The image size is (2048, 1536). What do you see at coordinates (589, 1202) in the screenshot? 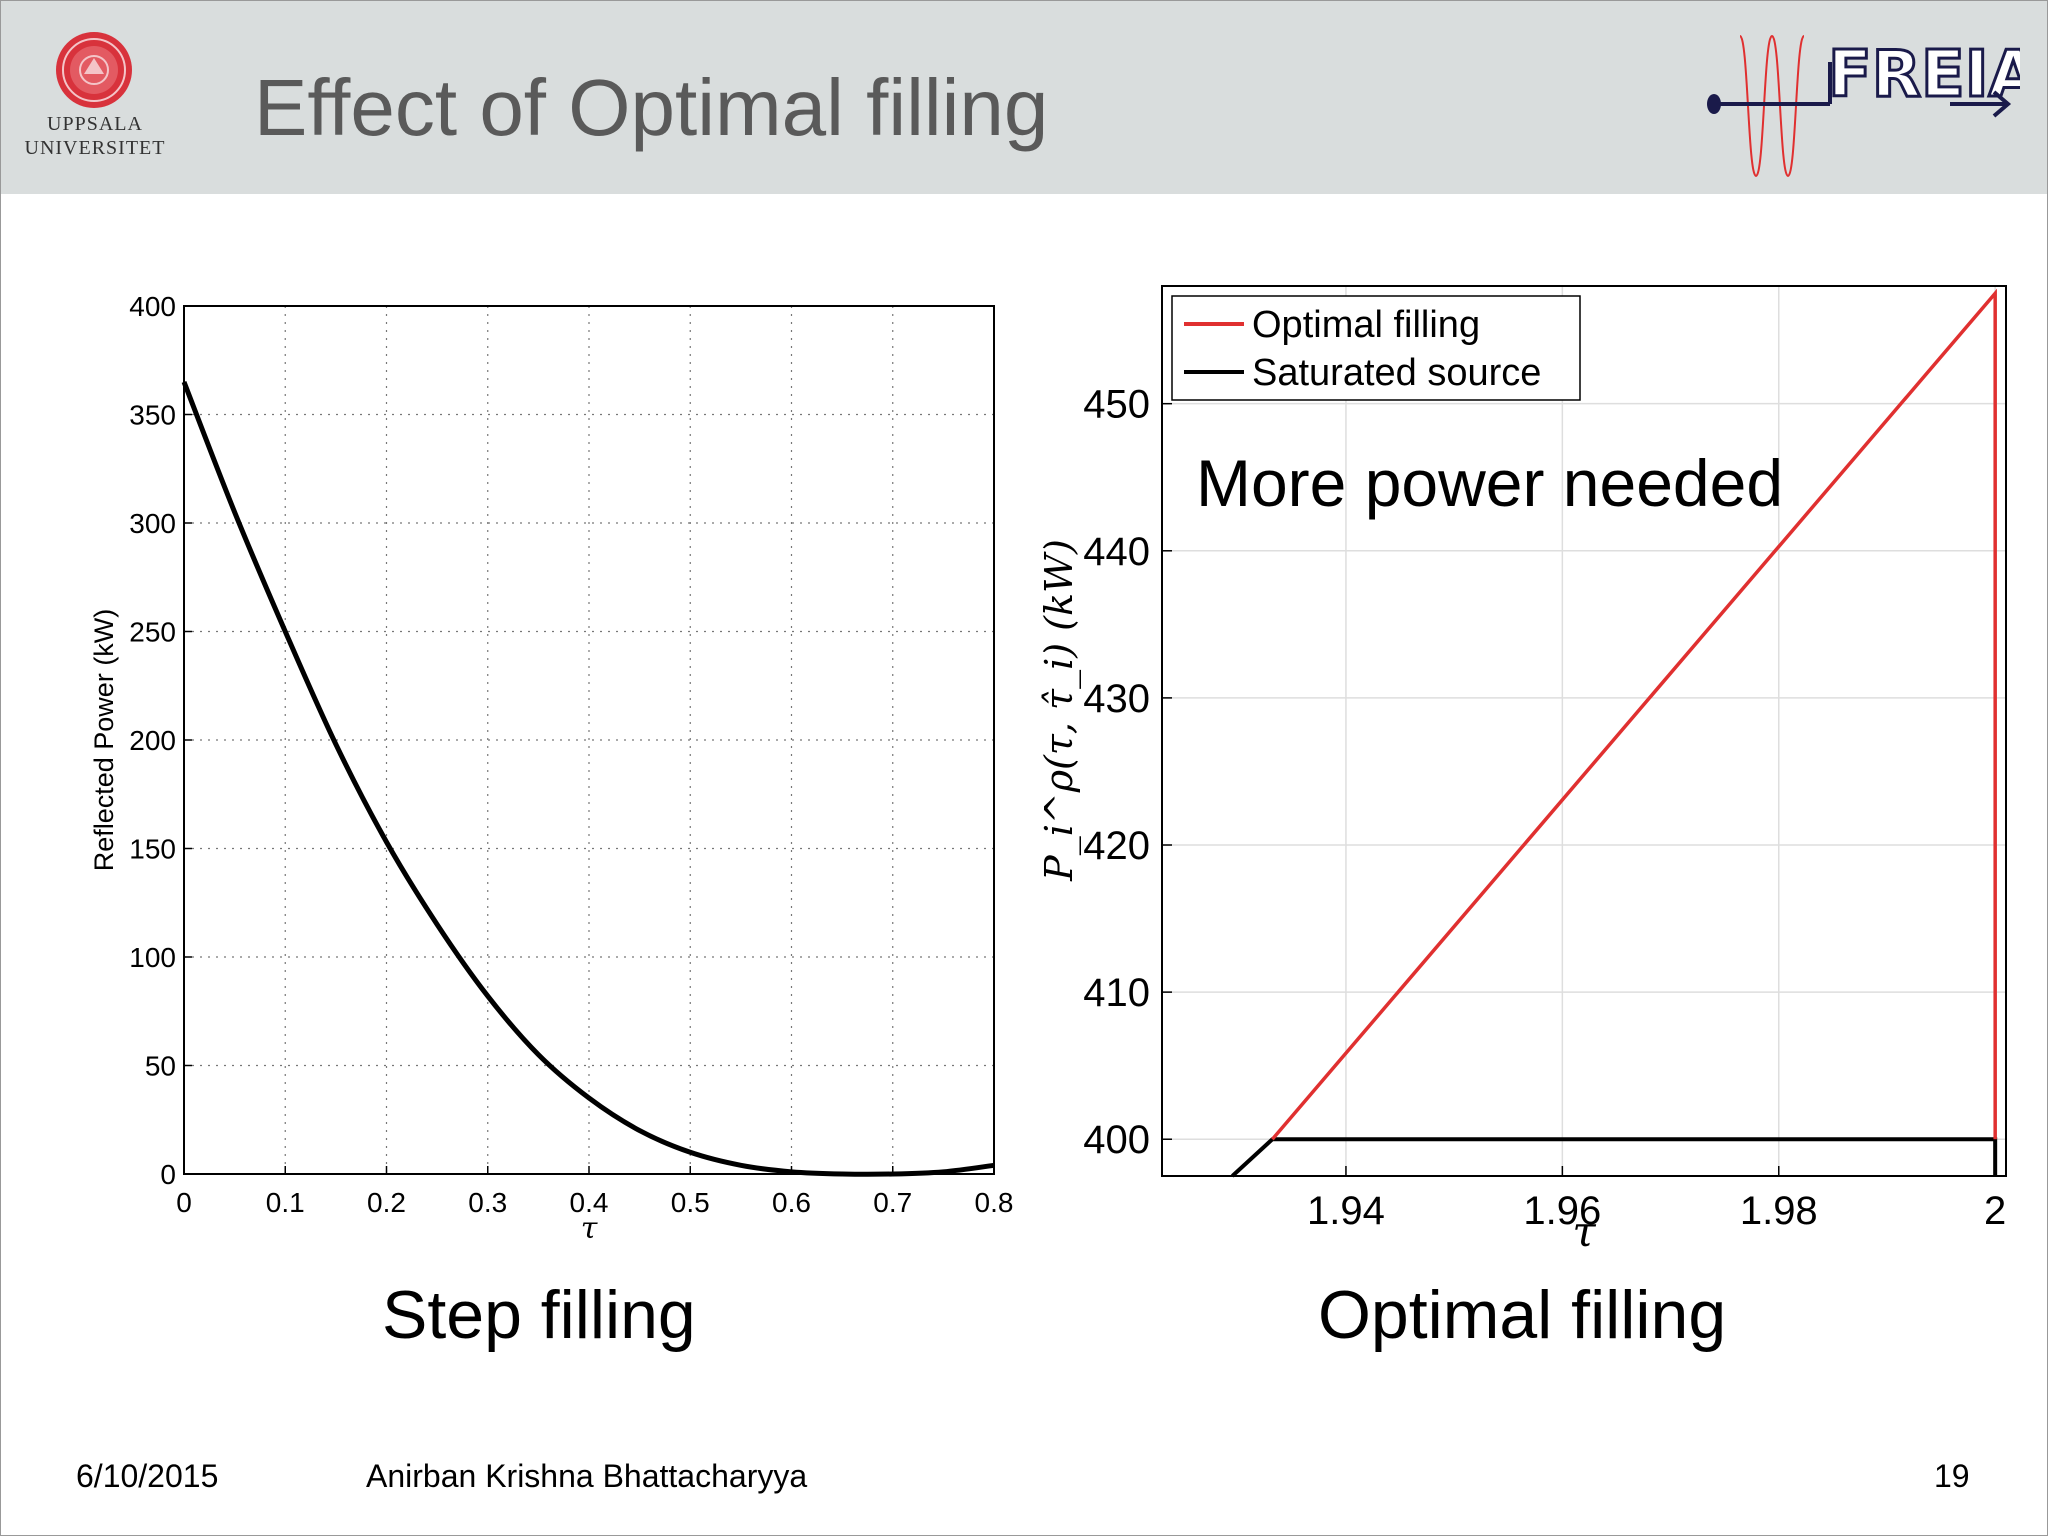
I see `left-x-tick-label: 0.4` at bounding box center [589, 1202].